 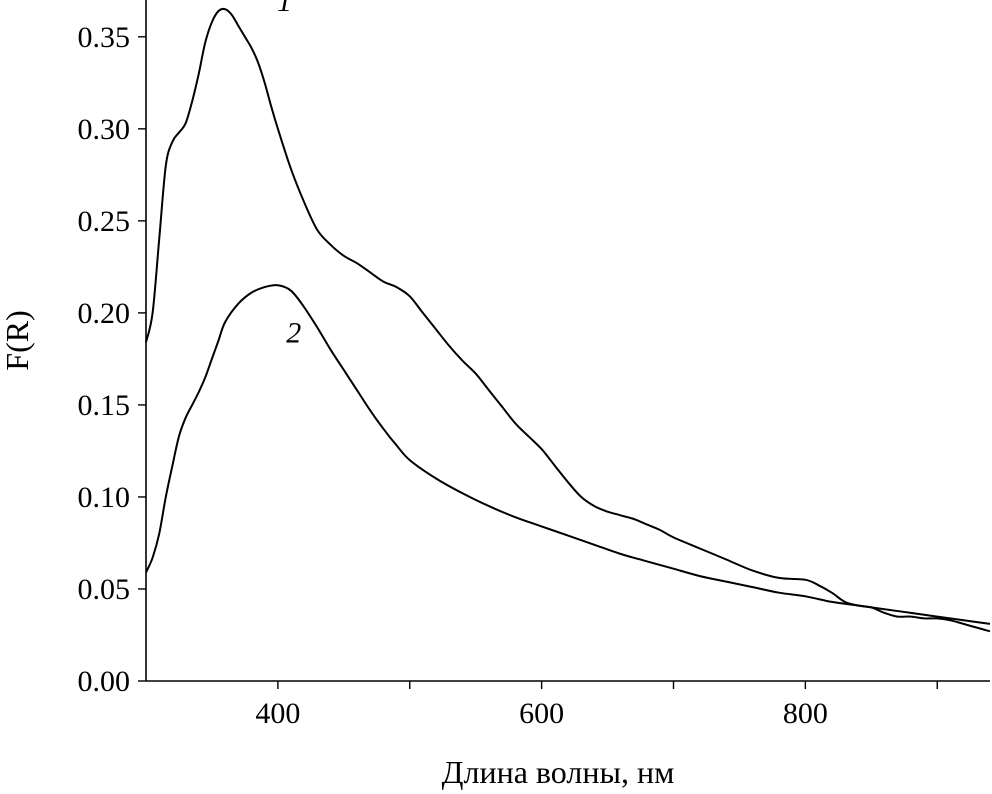 I want to click on y-tick-label: 0.05, so click(x=104, y=589).